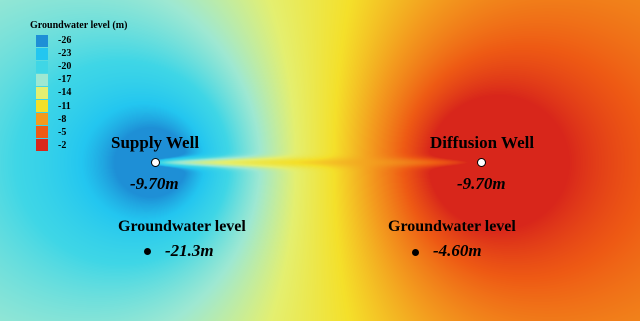 The image size is (640, 321). Describe the element at coordinates (78, 145) in the screenshot. I see `legend-item: -2` at that location.